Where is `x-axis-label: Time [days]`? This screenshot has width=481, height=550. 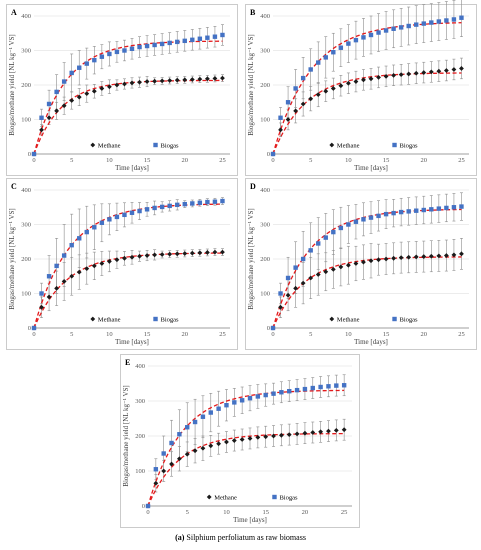 x-axis-label: Time [days] is located at coordinates (371, 342).